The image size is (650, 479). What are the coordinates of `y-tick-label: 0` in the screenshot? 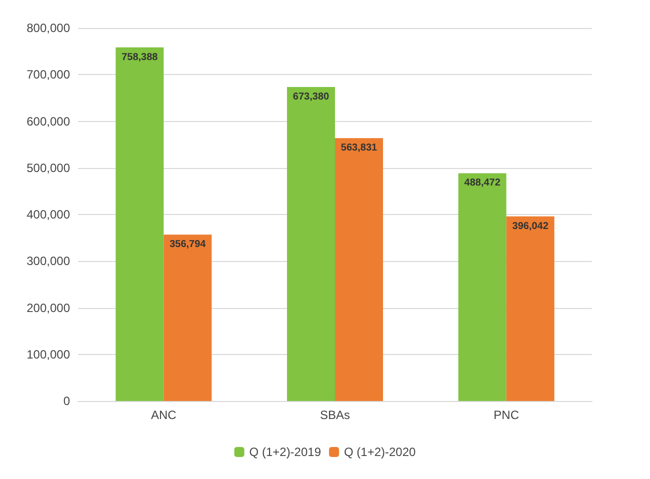 It's located at (66, 401).